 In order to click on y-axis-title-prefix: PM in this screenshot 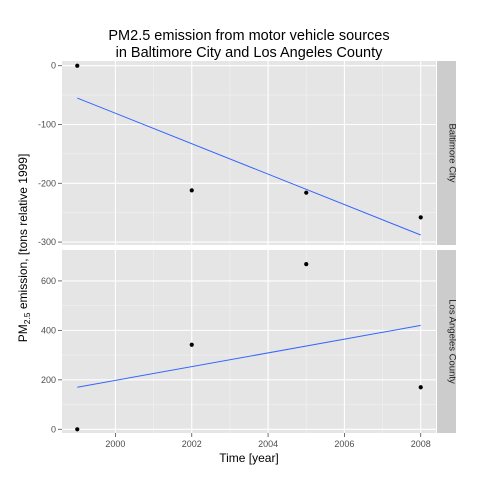, I will do `click(23, 333)`.